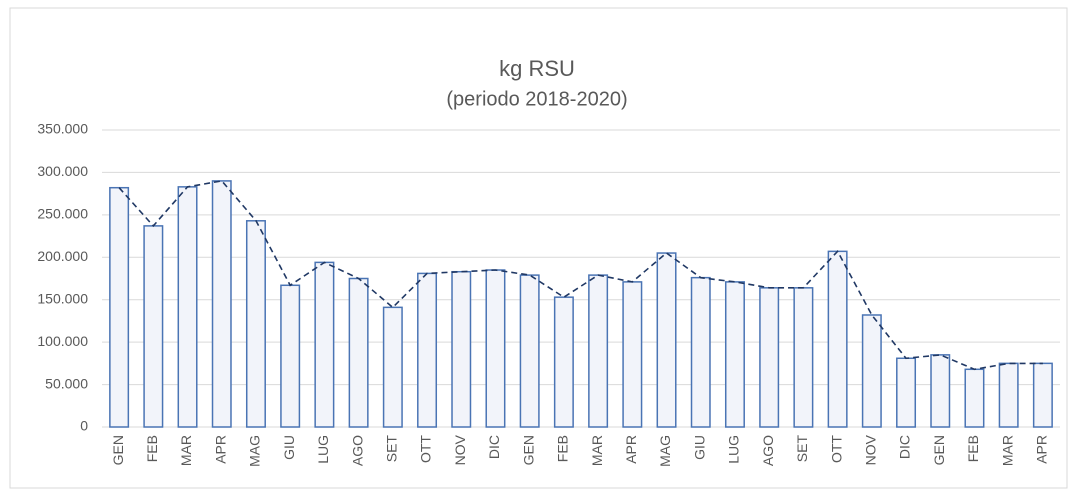  Describe the element at coordinates (84, 426) in the screenshot. I see `y-tick-label: 0` at that location.